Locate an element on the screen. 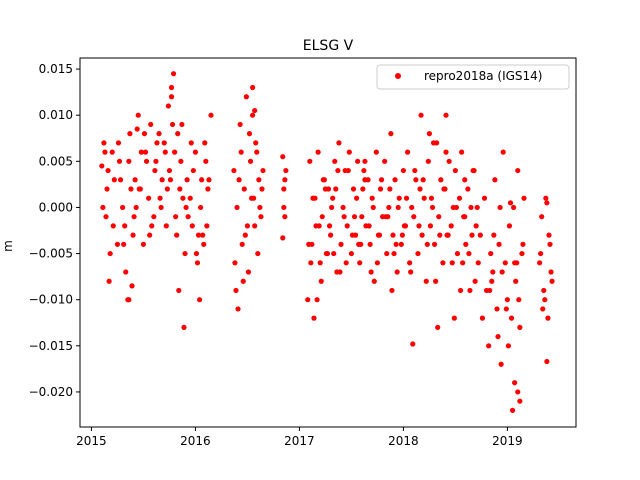 This screenshot has width=640, height=480. x-tick-label: 2015 is located at coordinates (91, 441).